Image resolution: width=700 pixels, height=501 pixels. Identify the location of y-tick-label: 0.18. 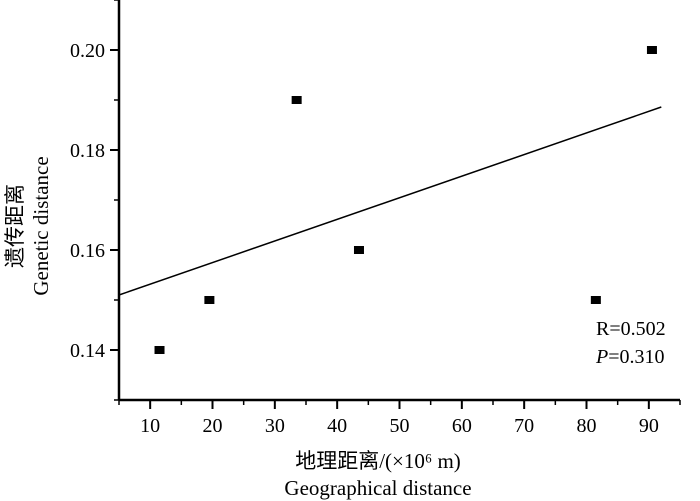
(87, 151).